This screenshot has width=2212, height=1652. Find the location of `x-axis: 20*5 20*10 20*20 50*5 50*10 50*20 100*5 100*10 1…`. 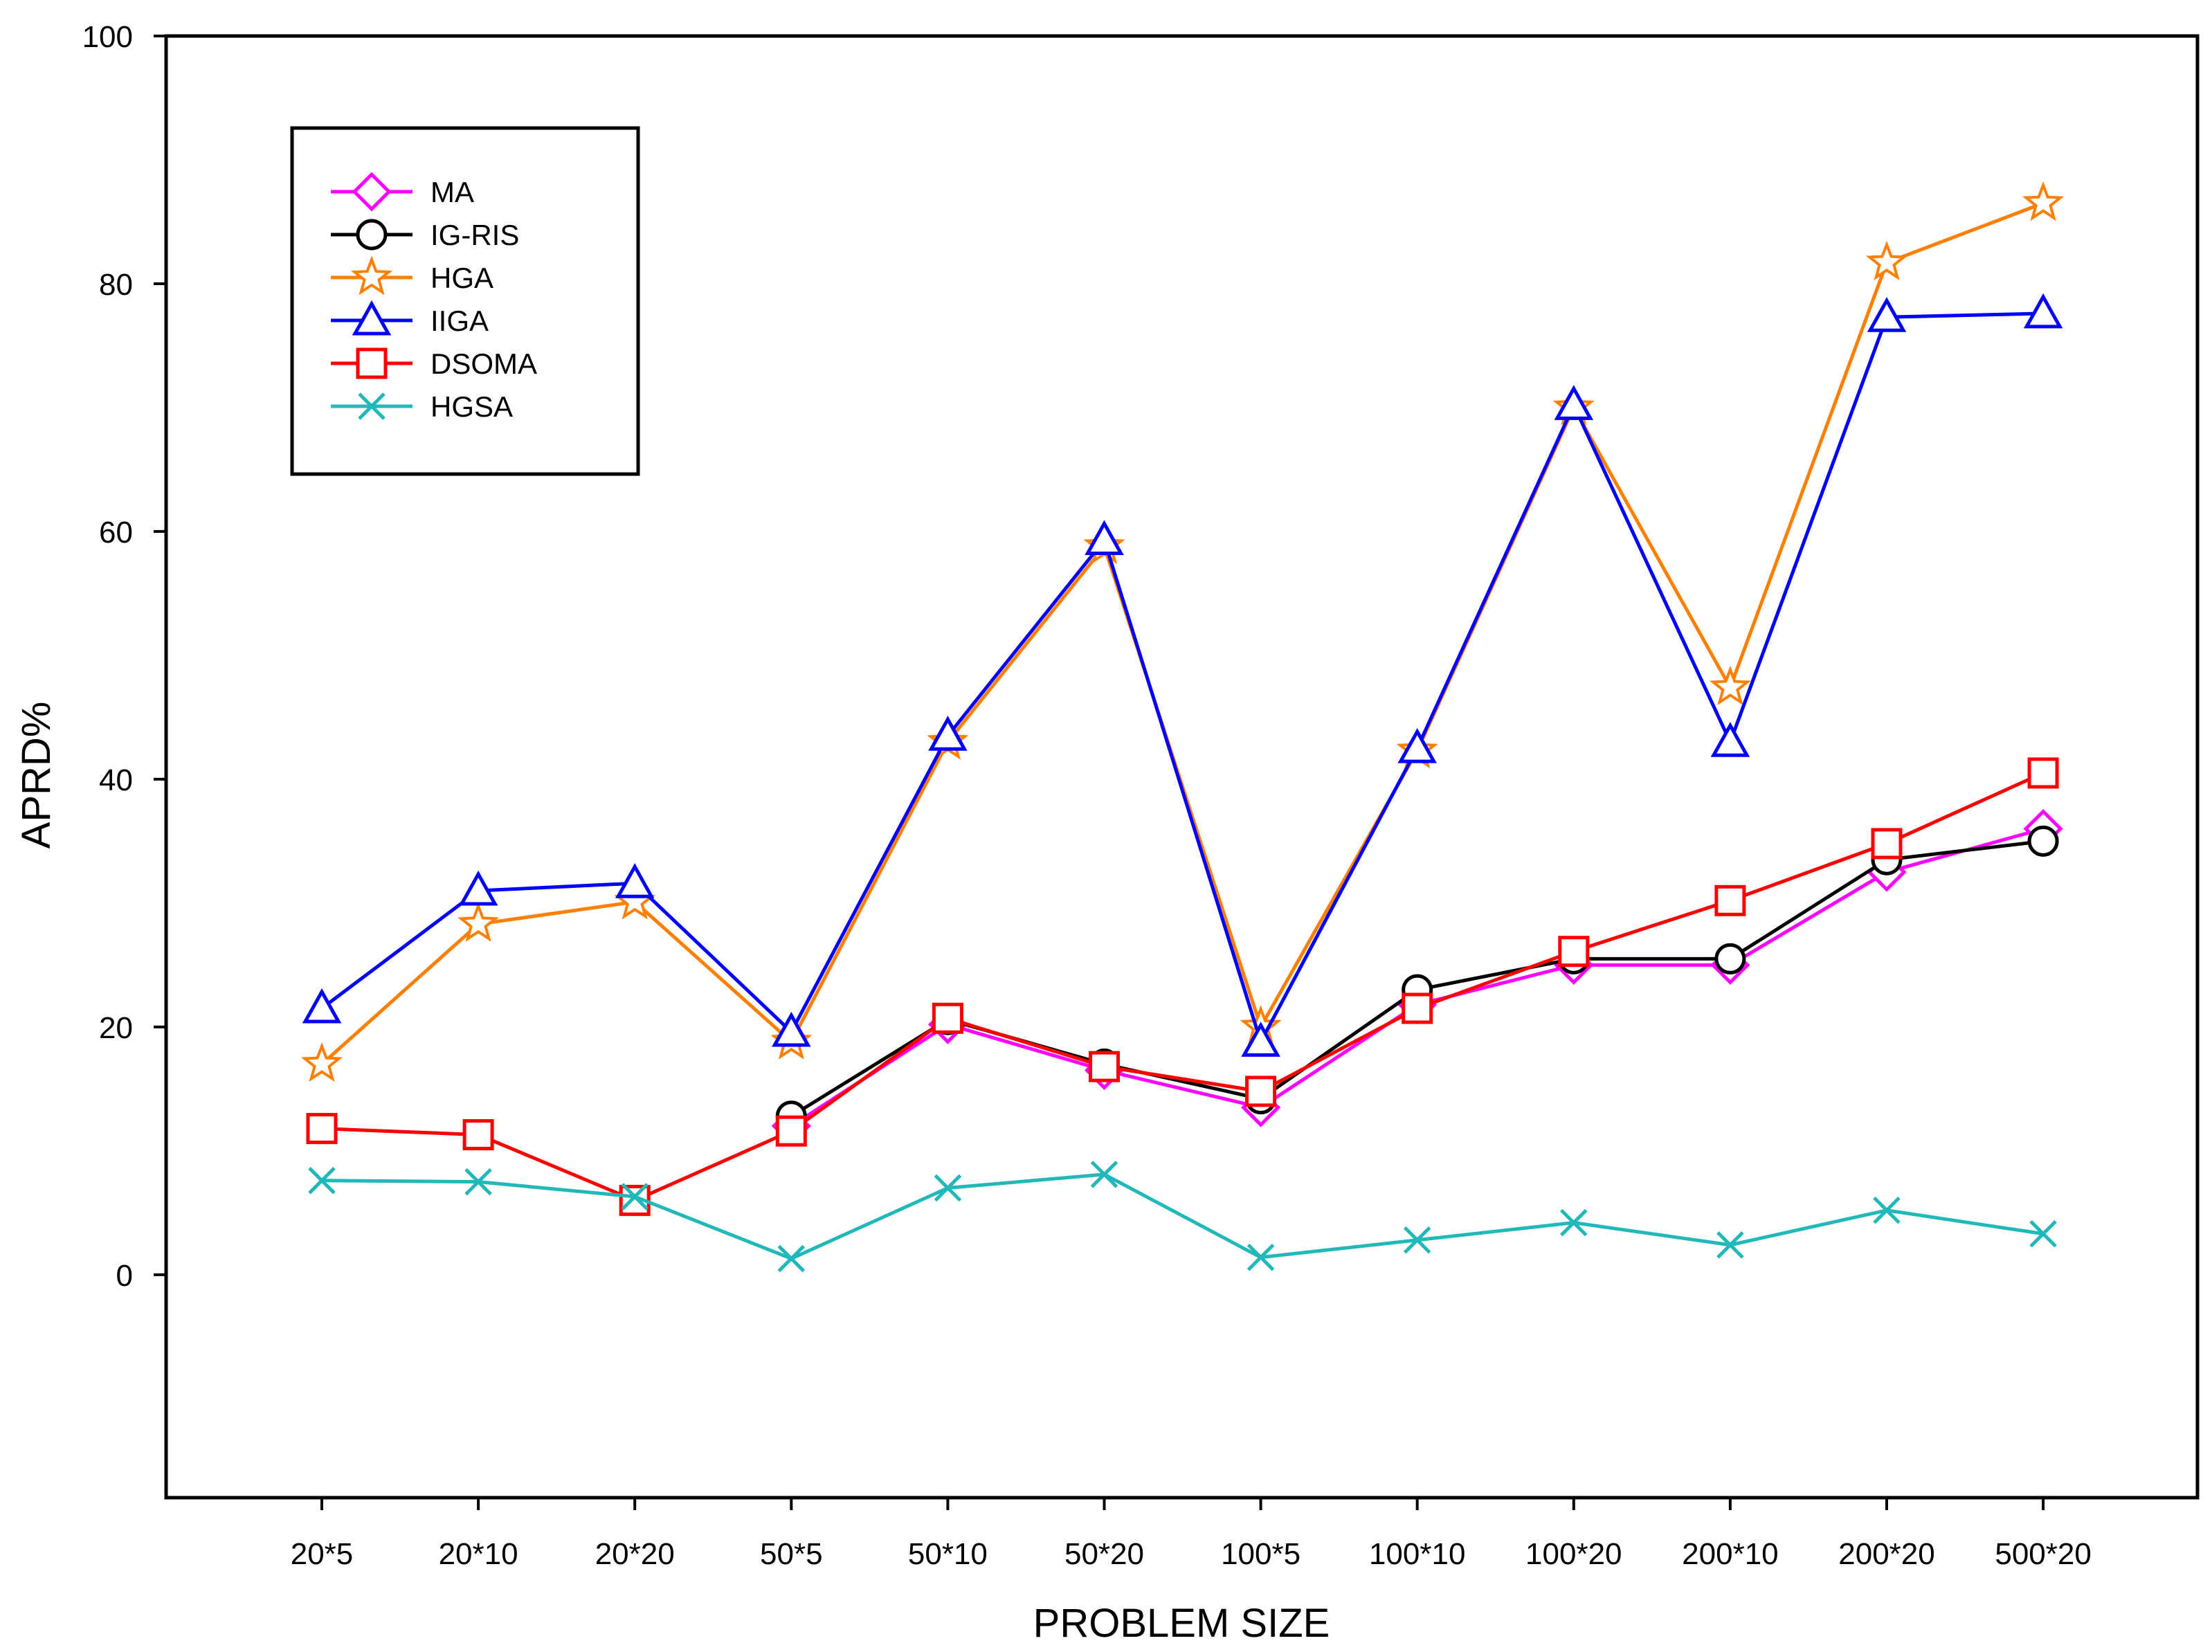

x-axis: 20*5 20*10 20*20 50*5 50*10 50*20 100*5 100*10 1… is located at coordinates (1191, 1535).